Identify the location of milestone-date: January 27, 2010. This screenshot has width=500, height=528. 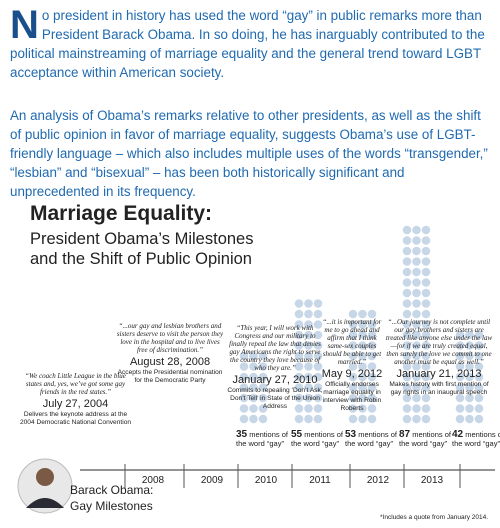
(275, 380).